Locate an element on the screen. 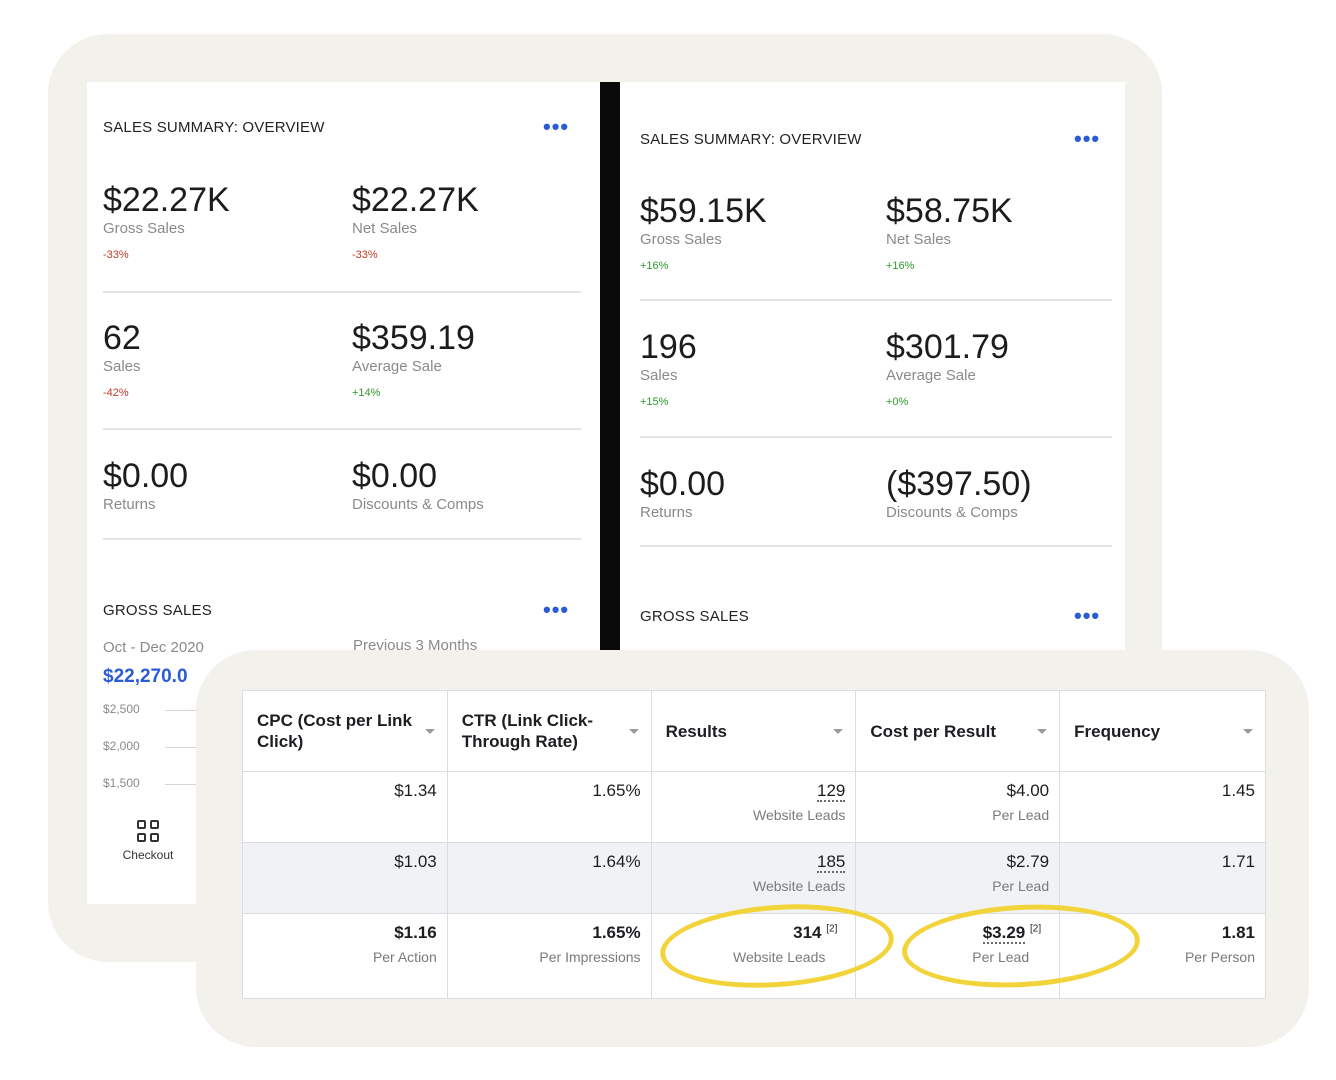 The width and height of the screenshot is (1336, 1080). results-link: 129 is located at coordinates (831, 791).